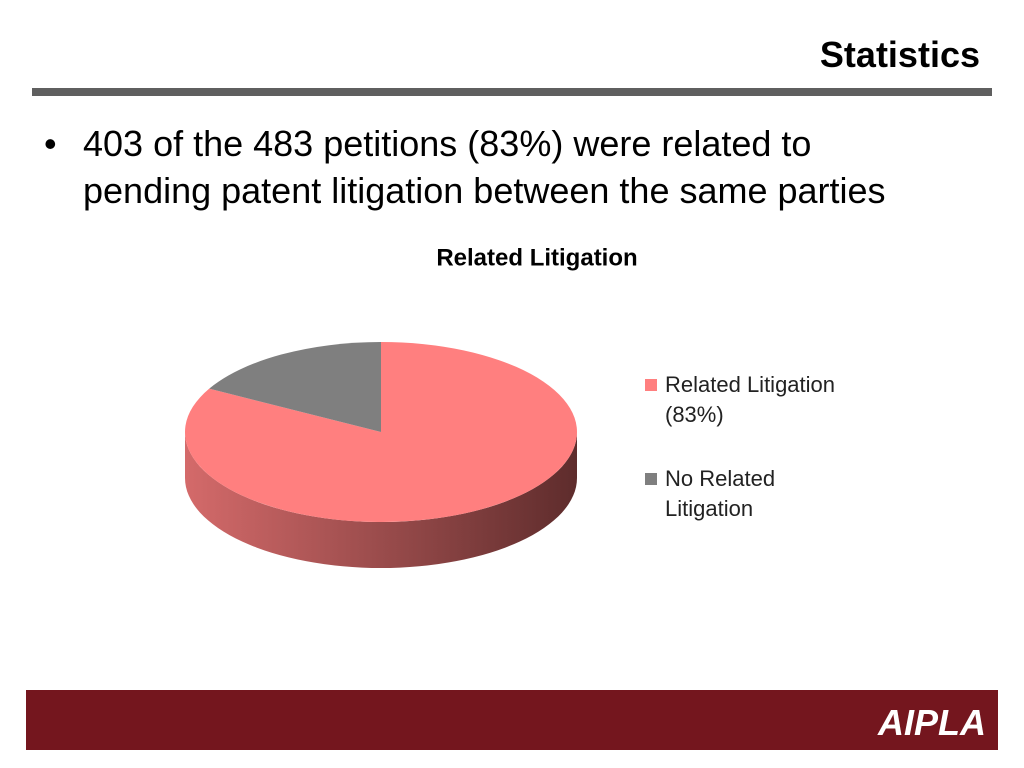  I want to click on chart-title: Related Litigation, so click(536, 257).